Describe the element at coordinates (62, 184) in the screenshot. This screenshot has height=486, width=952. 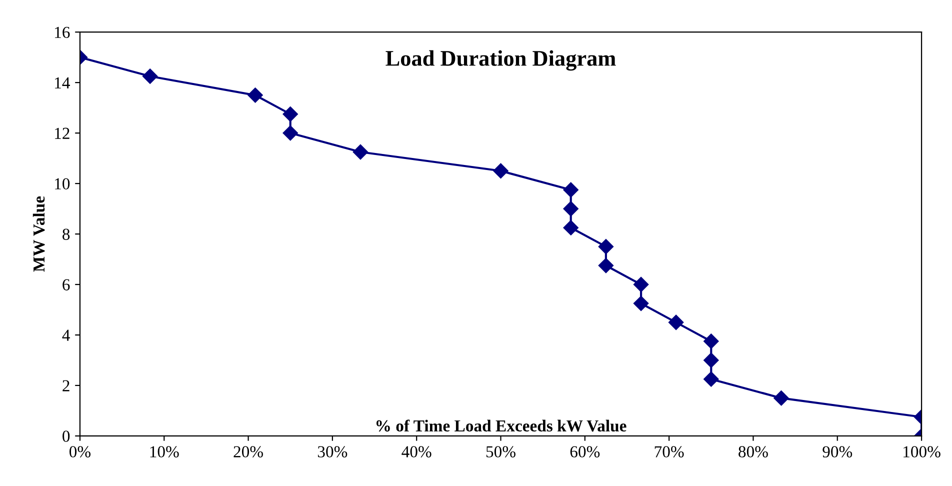
I see `y-tick-label: 10` at that location.